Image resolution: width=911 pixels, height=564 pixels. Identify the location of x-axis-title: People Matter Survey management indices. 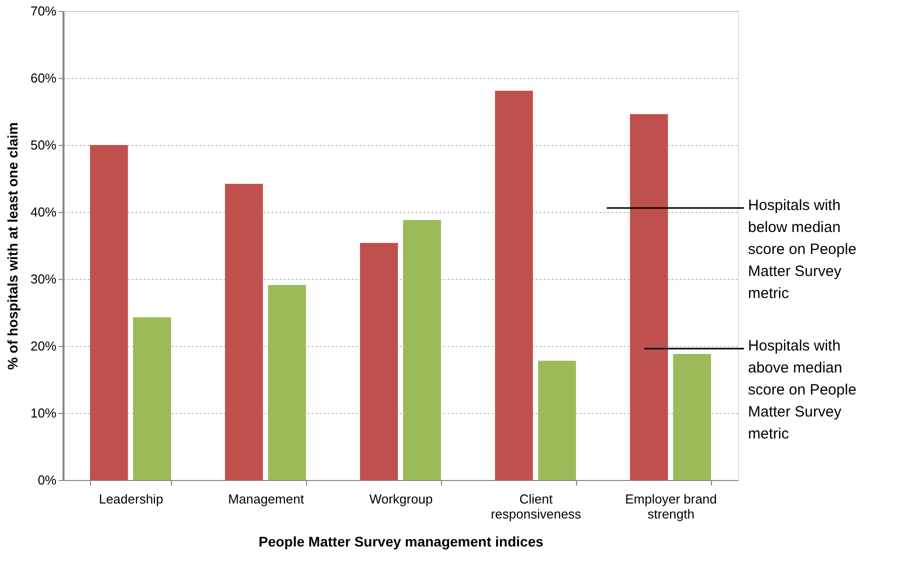
(401, 542).